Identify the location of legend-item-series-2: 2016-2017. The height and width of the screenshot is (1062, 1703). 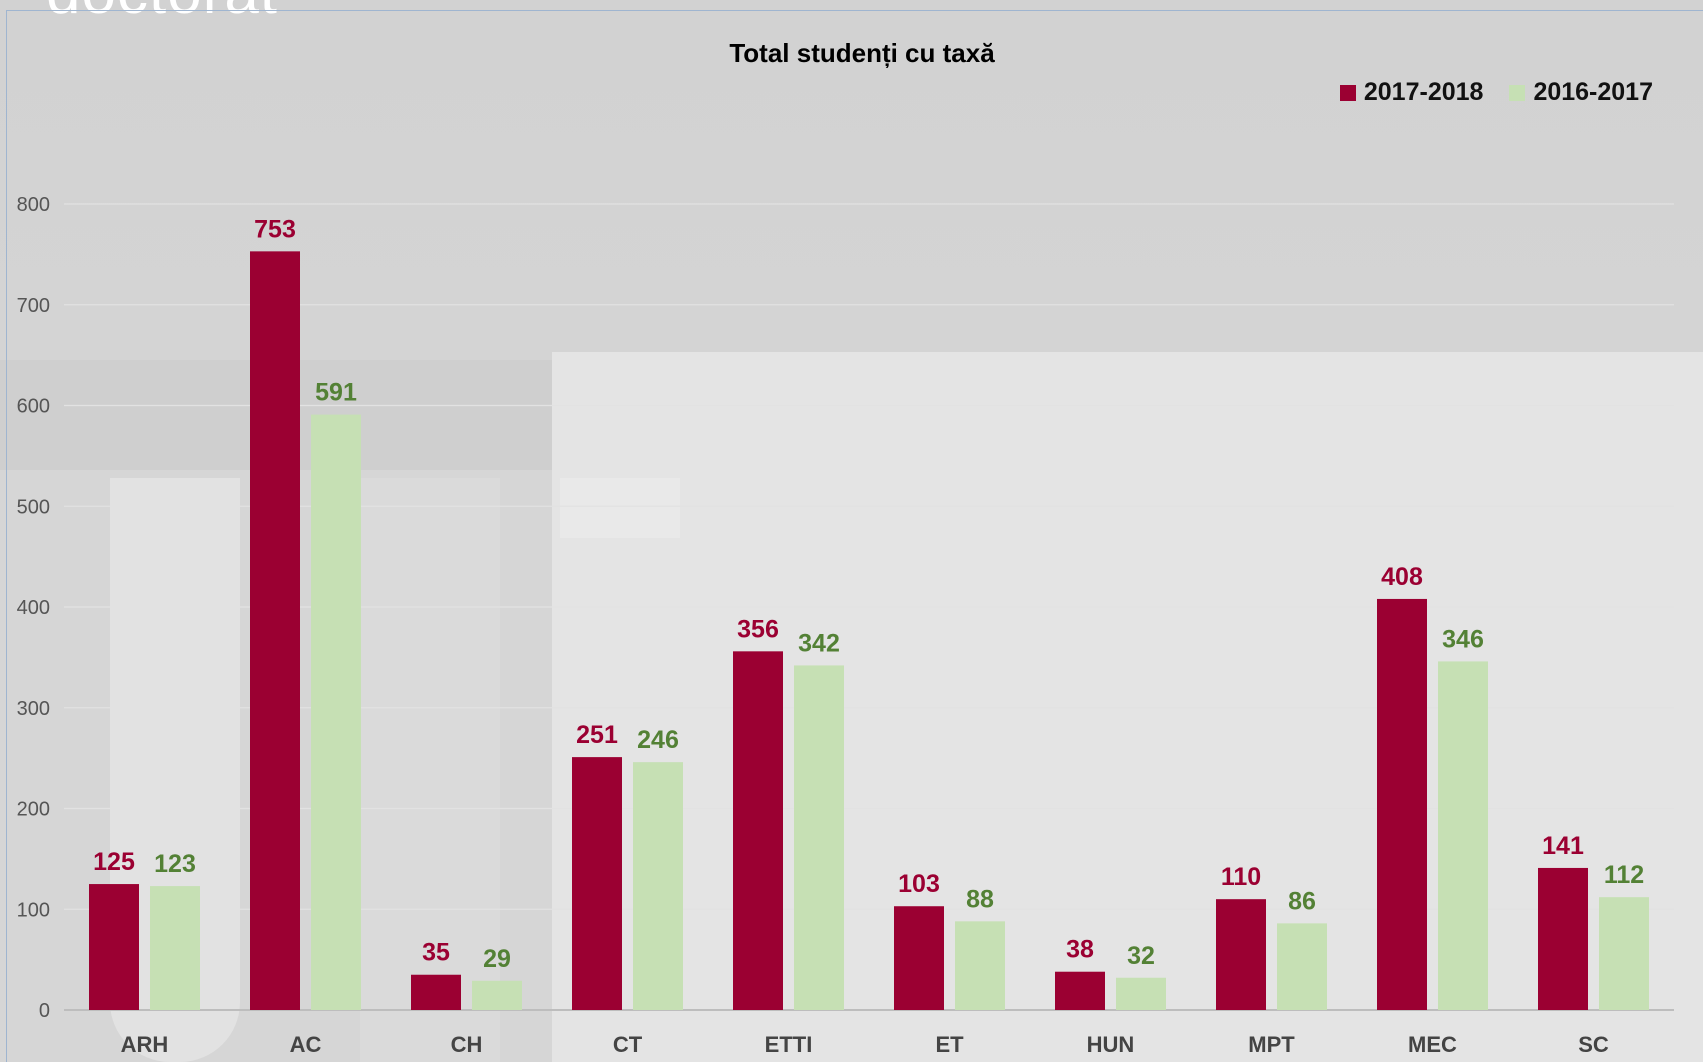
(1581, 92).